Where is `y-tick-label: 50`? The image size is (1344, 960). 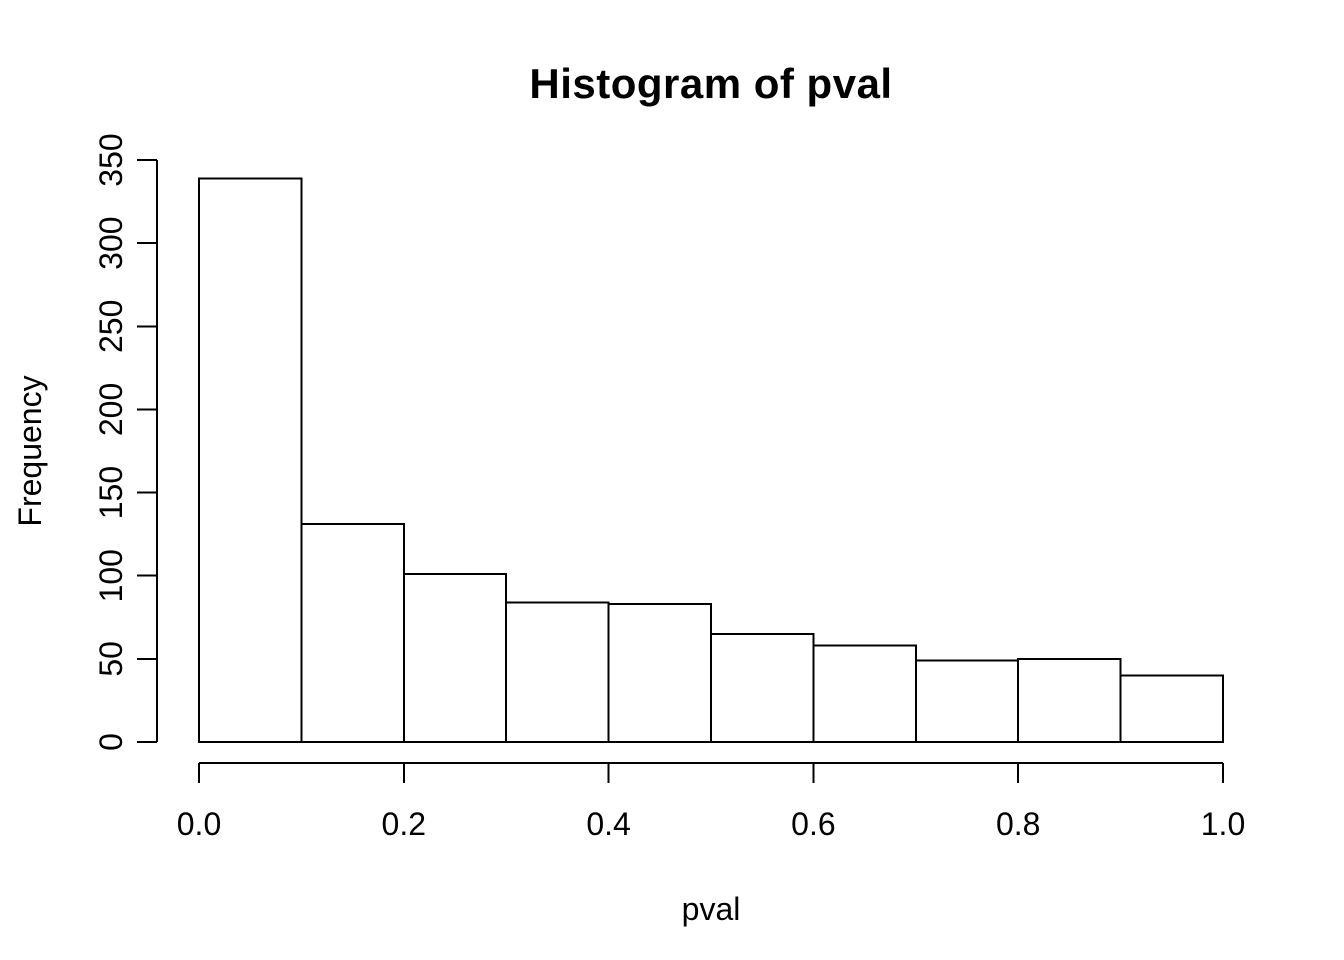
y-tick-label: 50 is located at coordinates (111, 659).